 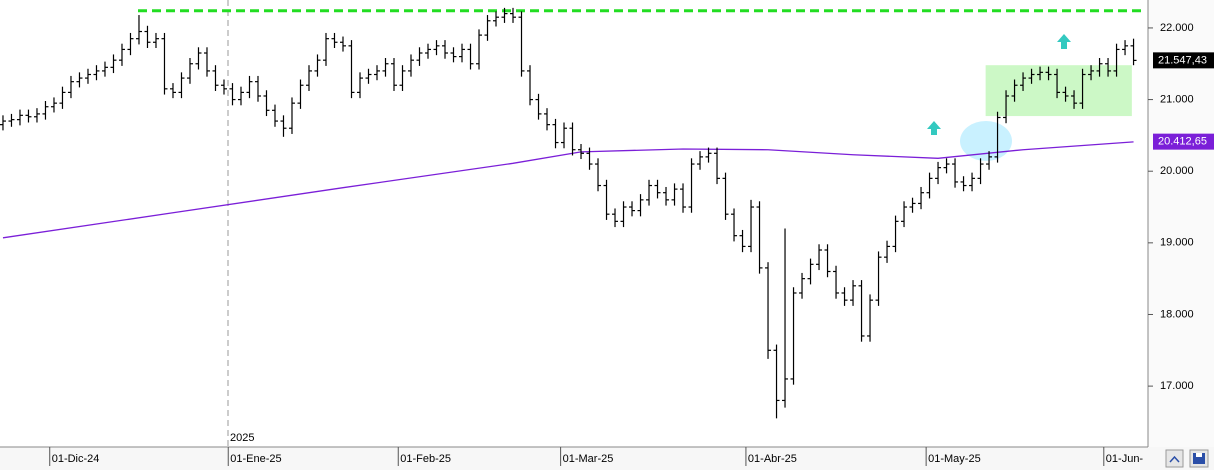 I want to click on x-tick-label: 01-Dic-24, so click(x=76, y=459).